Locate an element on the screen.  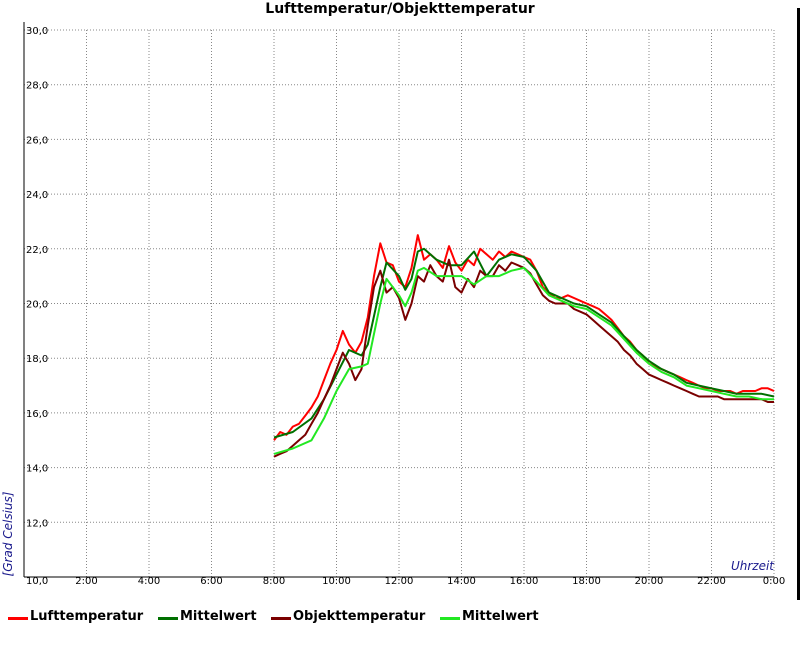
y-axis-label: [Grad Celsius] is located at coordinates (8, 533).